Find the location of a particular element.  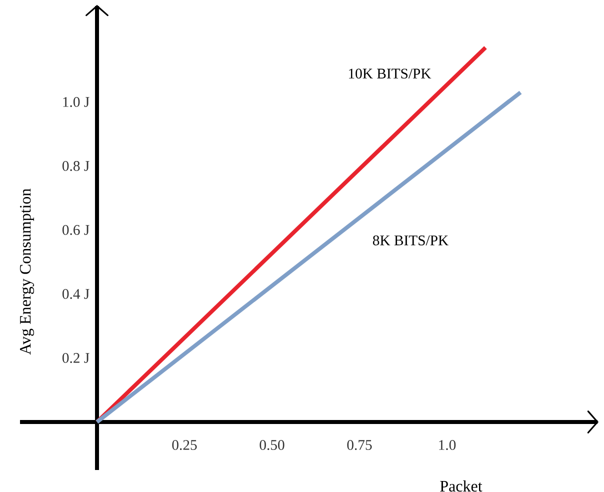

x-tick-label: 1.0 is located at coordinates (447, 445).